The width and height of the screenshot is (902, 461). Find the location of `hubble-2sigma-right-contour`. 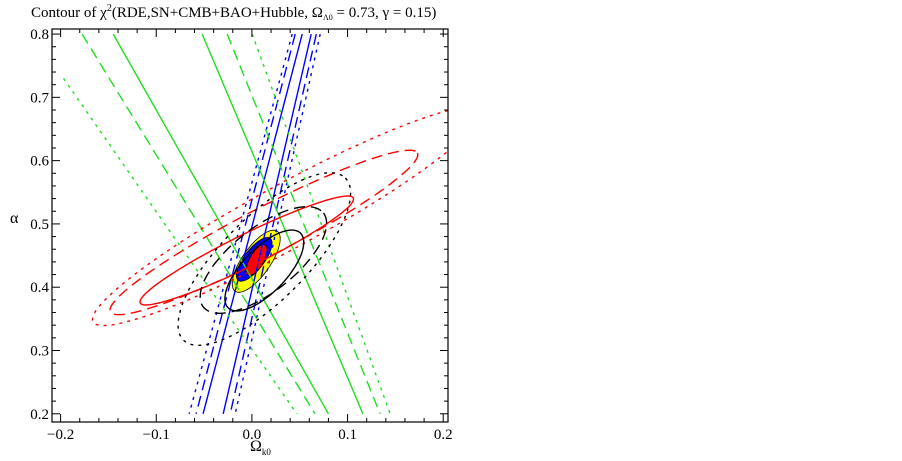

hubble-2sigma-right-contour is located at coordinates (303, 224).